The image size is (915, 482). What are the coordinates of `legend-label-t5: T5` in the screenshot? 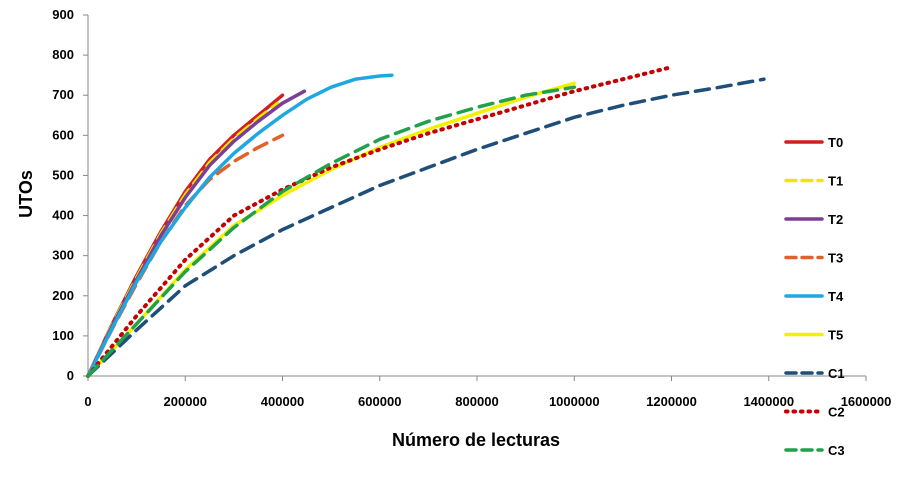 It's located at (835, 335).